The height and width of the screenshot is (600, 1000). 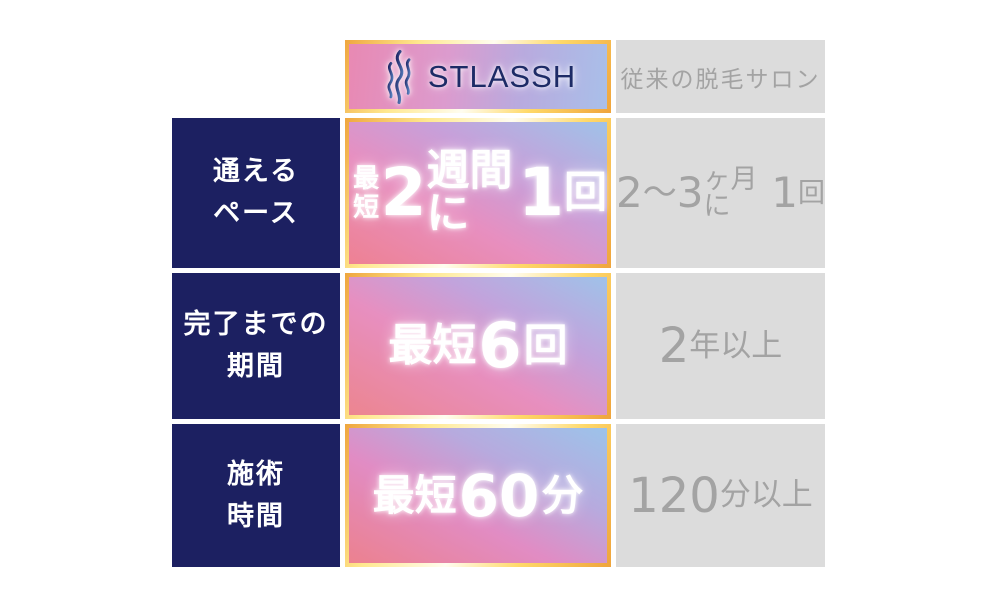 I want to click on pace-unit: 週間に, so click(x=469, y=192).